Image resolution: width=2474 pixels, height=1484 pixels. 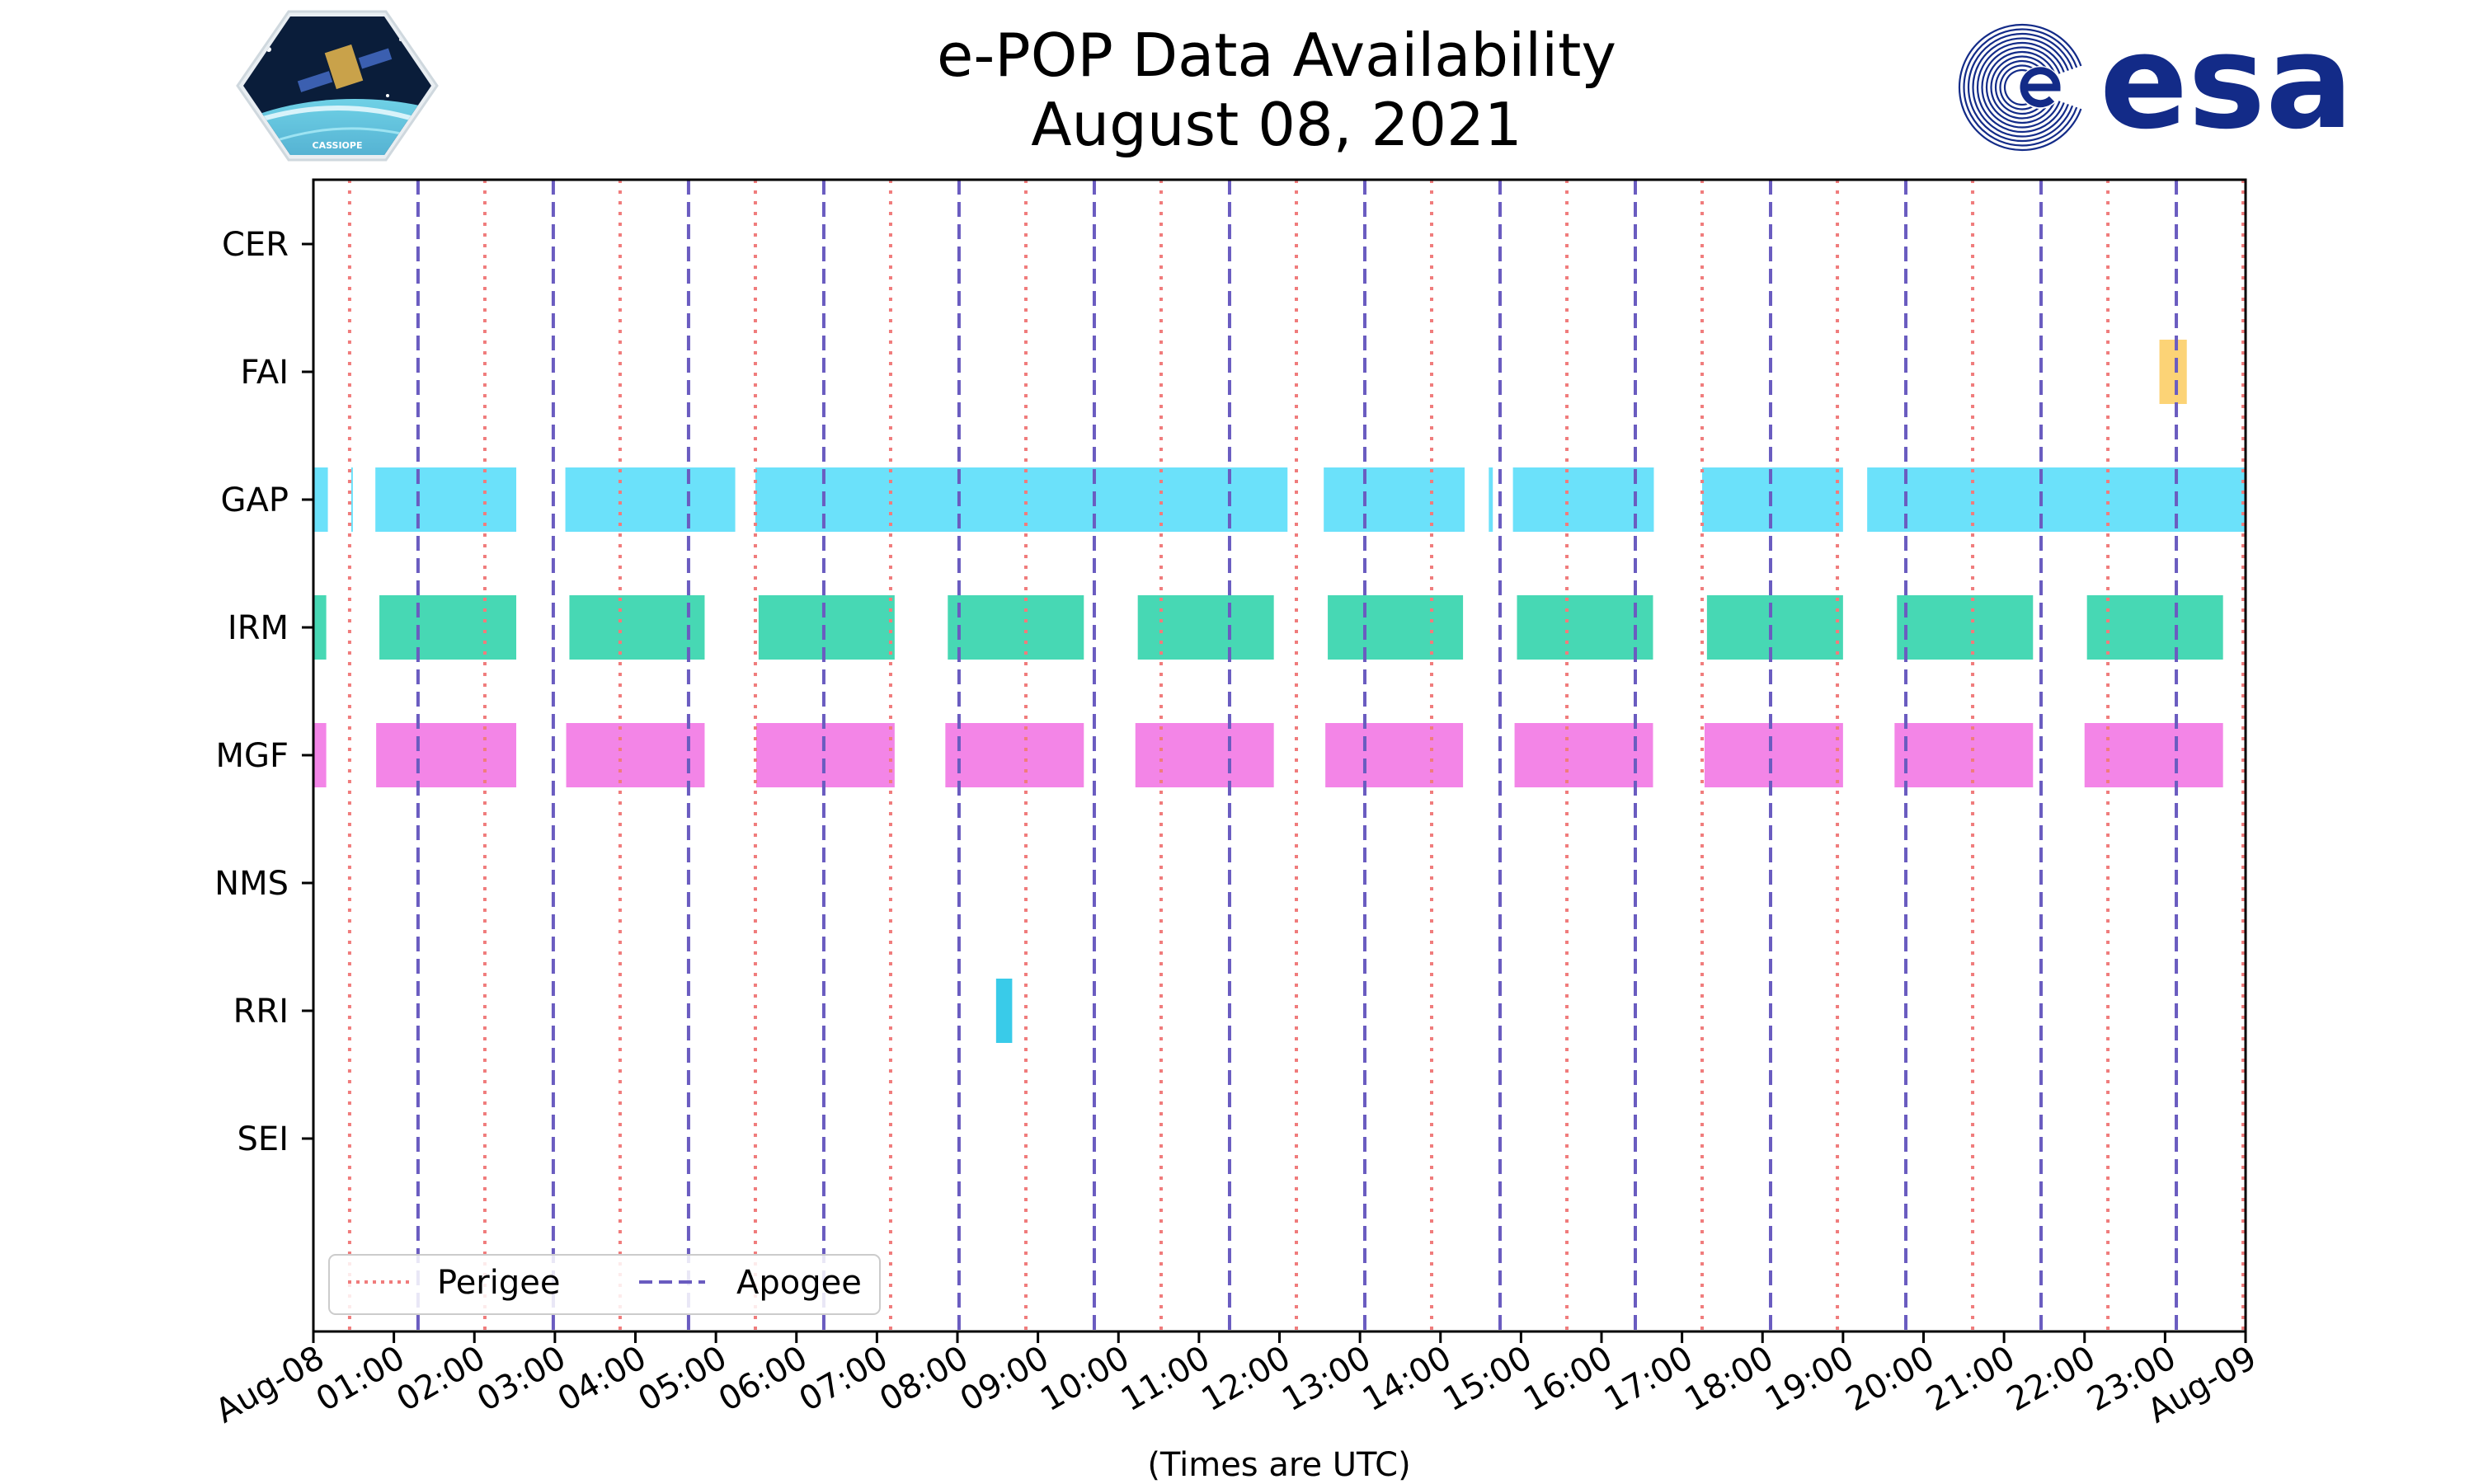 What do you see at coordinates (1809, 1379) in the screenshot?
I see `x-tick-label-19:00: 19:00` at bounding box center [1809, 1379].